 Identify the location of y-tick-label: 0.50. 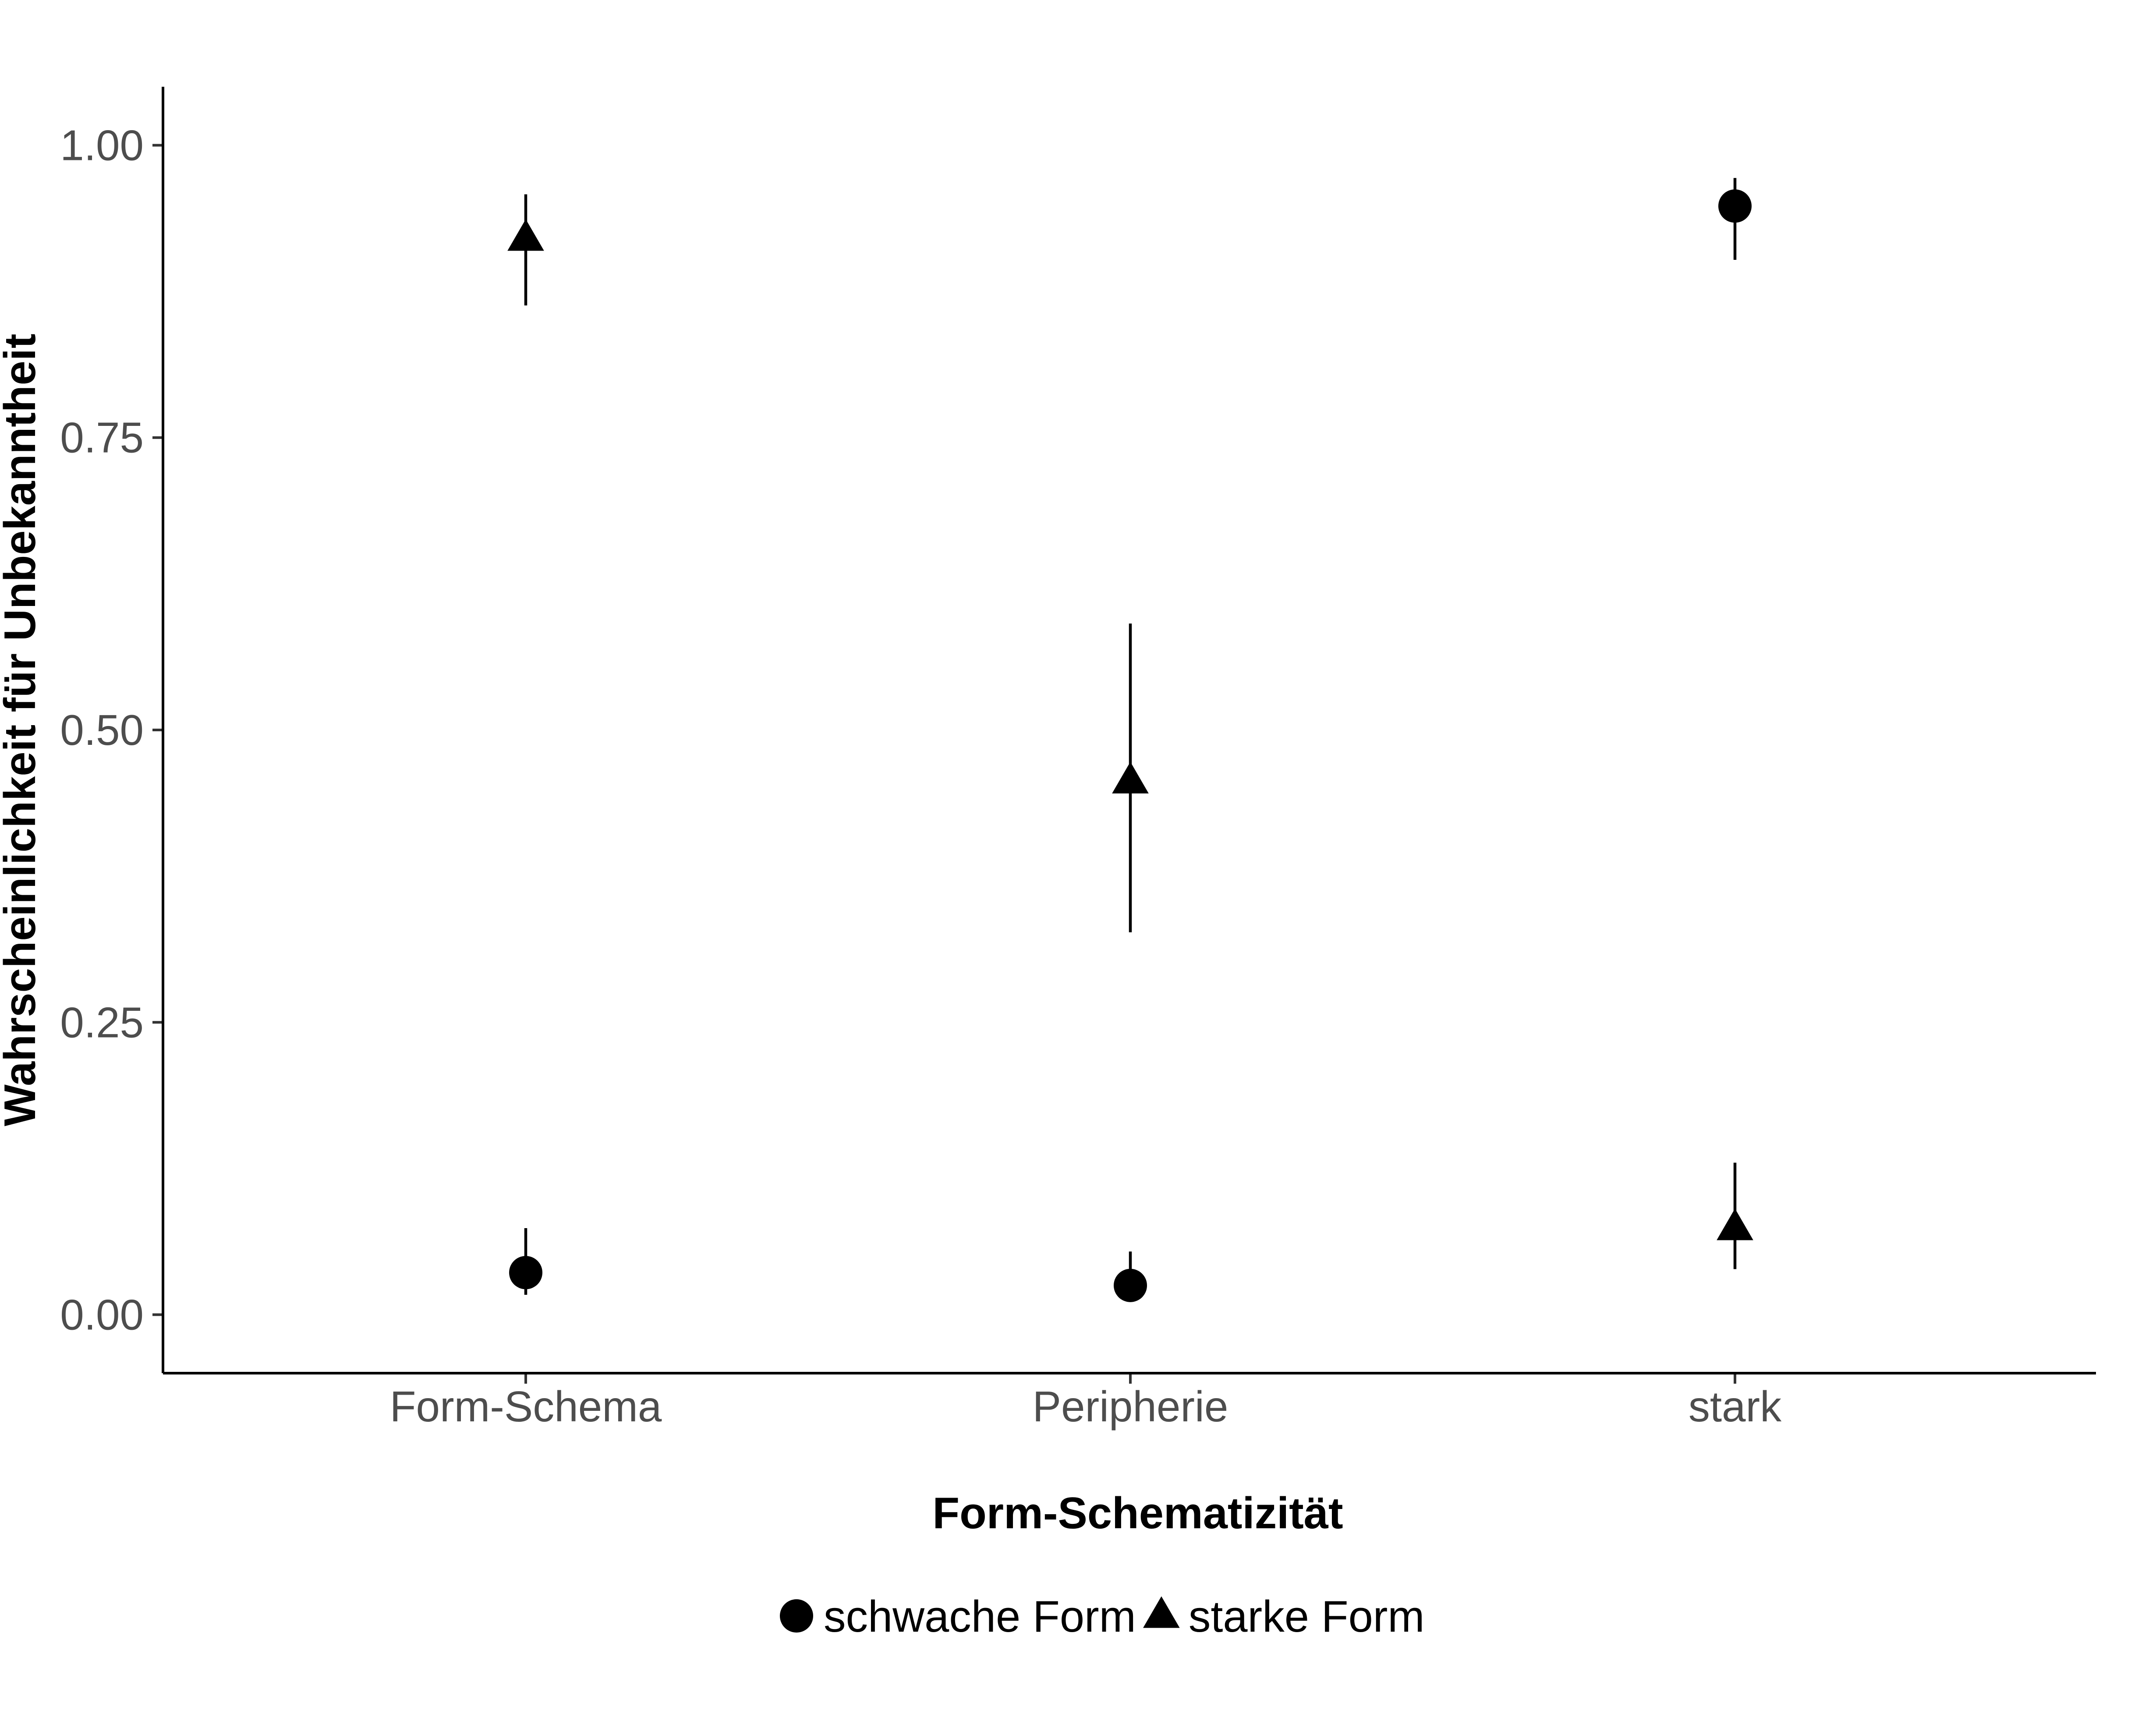
(102, 730).